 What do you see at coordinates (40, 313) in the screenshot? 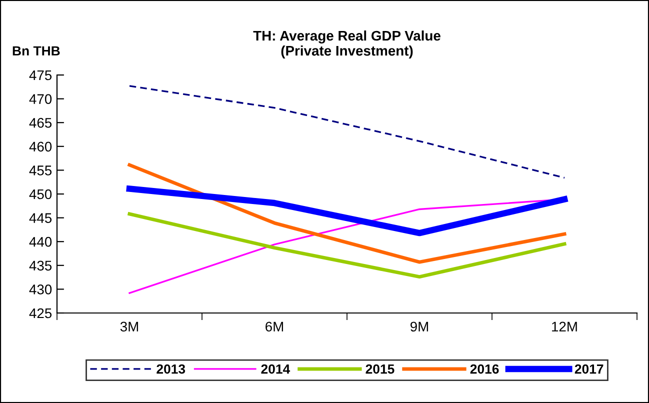
I see `y-tick-label: 425` at bounding box center [40, 313].